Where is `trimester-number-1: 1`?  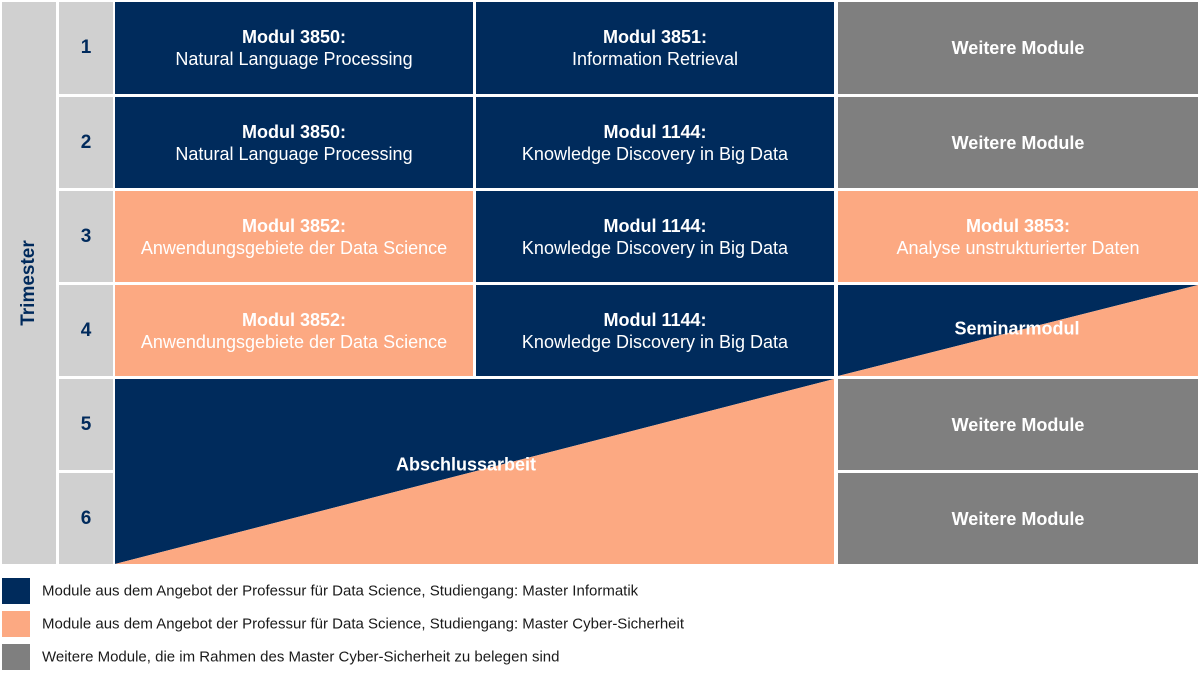 trimester-number-1: 1 is located at coordinates (86, 48).